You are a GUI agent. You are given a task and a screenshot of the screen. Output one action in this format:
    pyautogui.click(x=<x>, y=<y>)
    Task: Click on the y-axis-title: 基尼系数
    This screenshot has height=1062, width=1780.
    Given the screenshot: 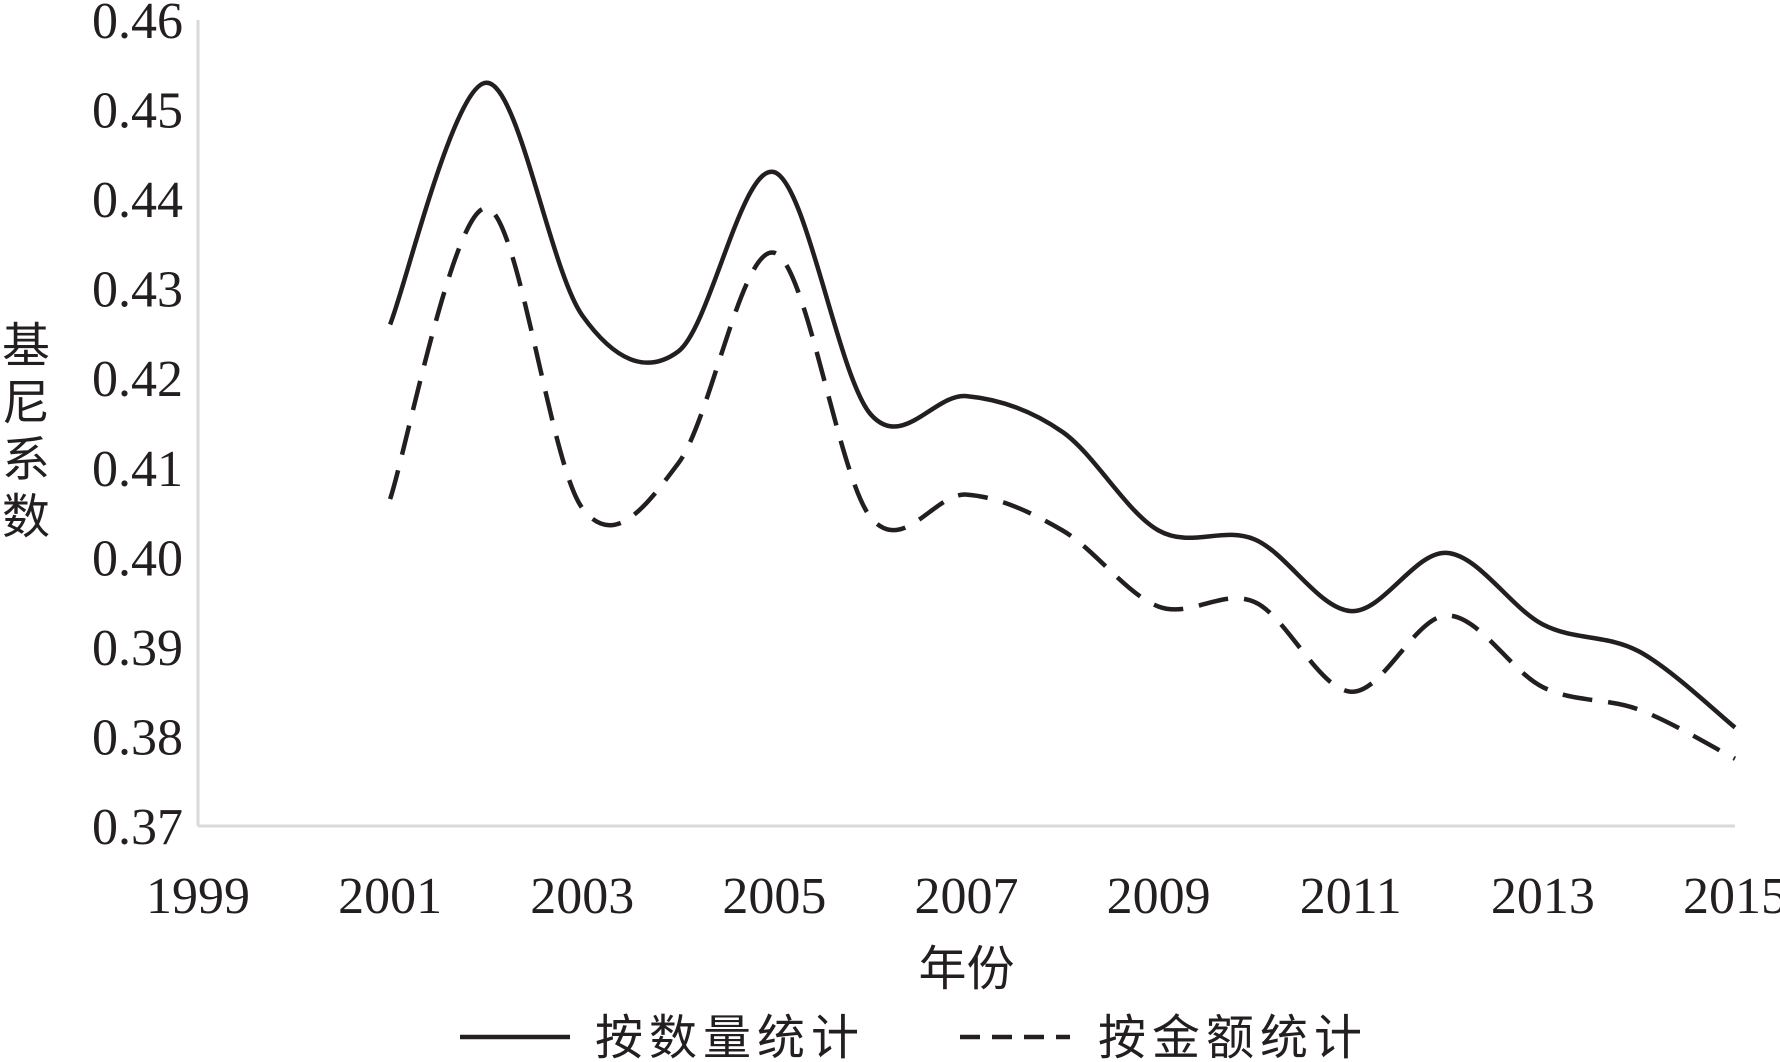 What is the action you would take?
    pyautogui.click(x=26, y=431)
    